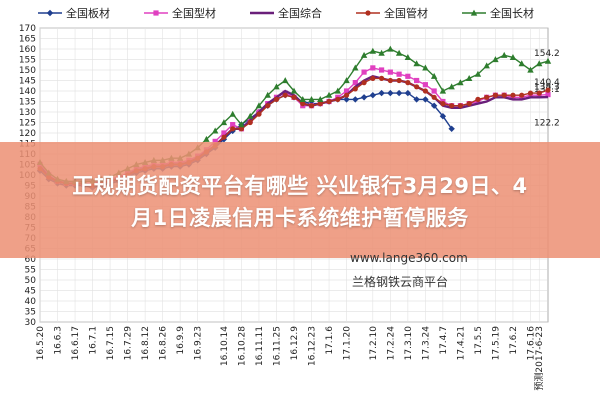  I want to click on y-tick-label: 55, so click(30, 271).